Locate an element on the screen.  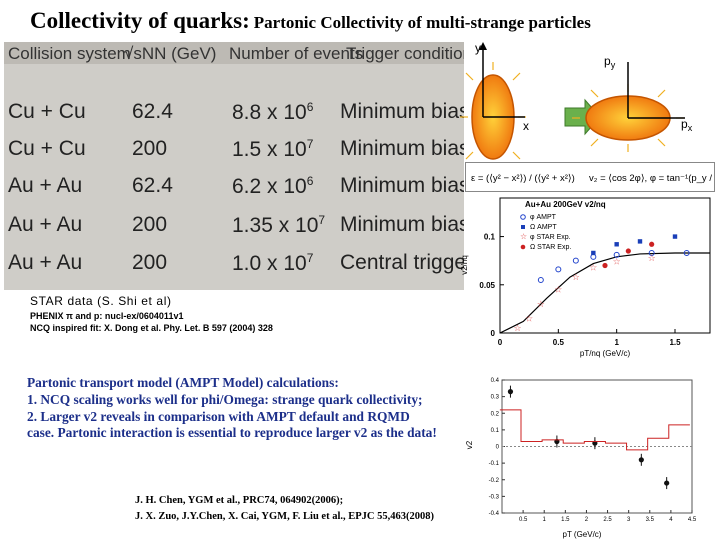
y-axis-label: y is located at coordinates (478, 48).